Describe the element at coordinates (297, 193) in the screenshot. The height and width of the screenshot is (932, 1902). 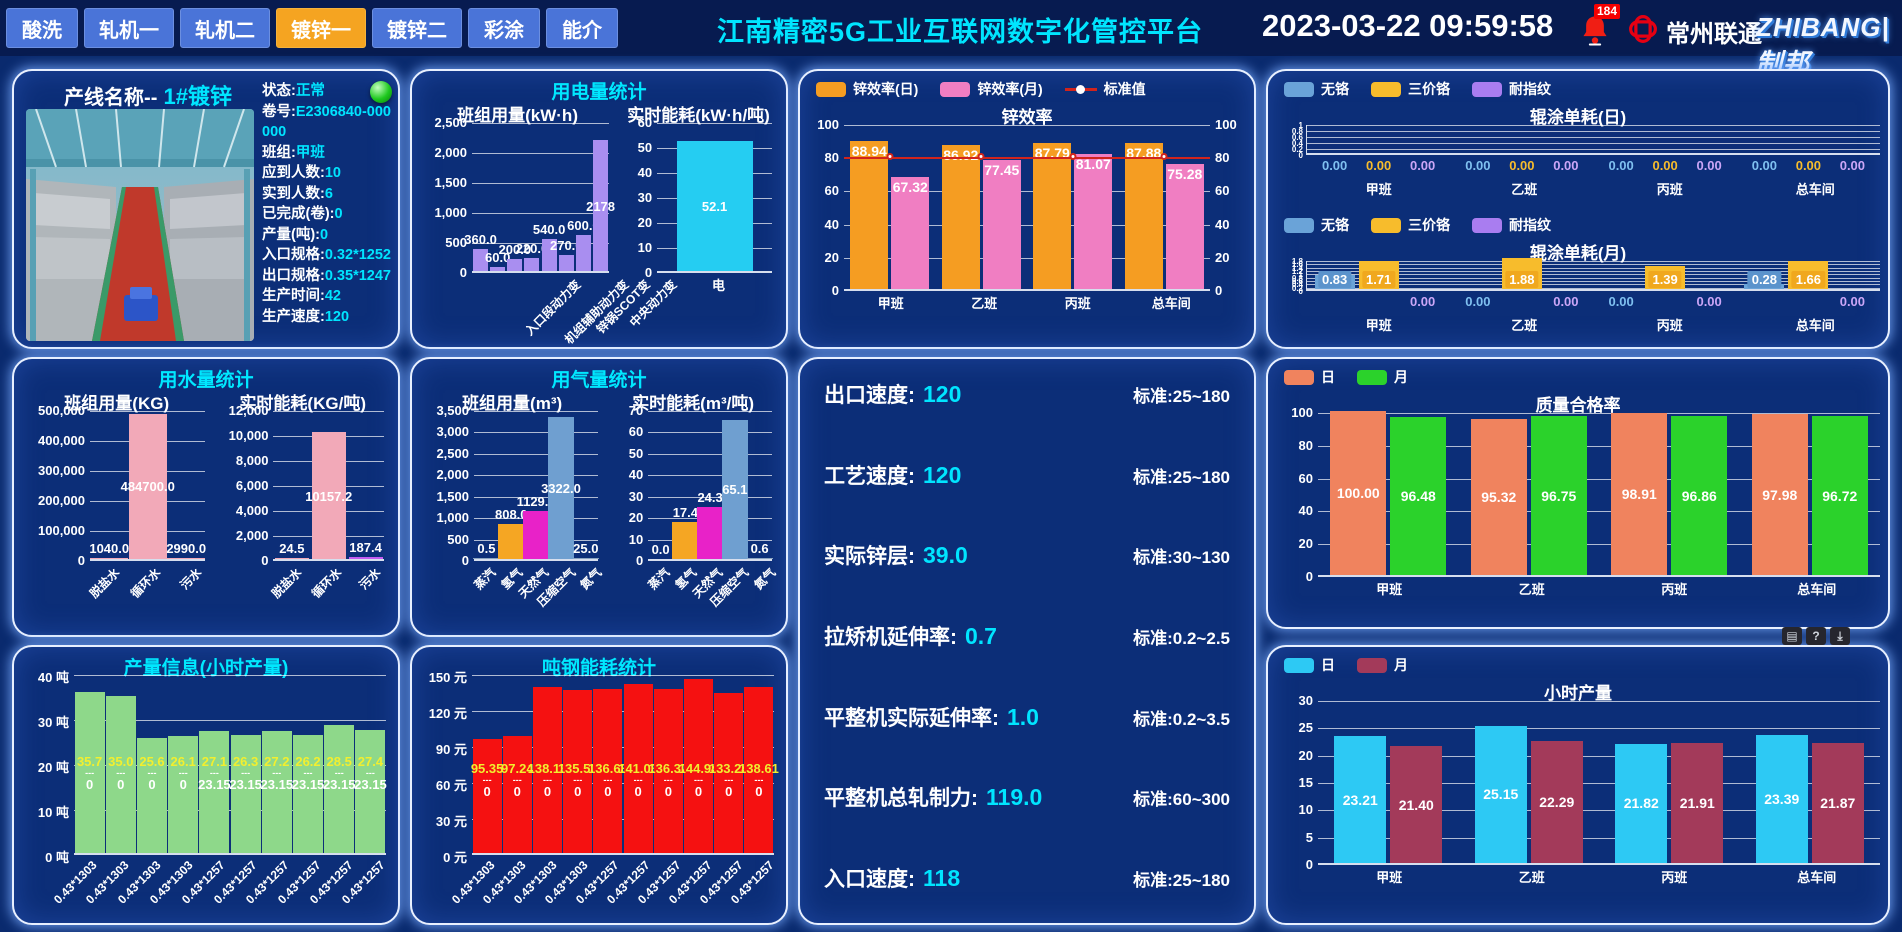
I see `line-info-field: 实到人数:6` at that location.